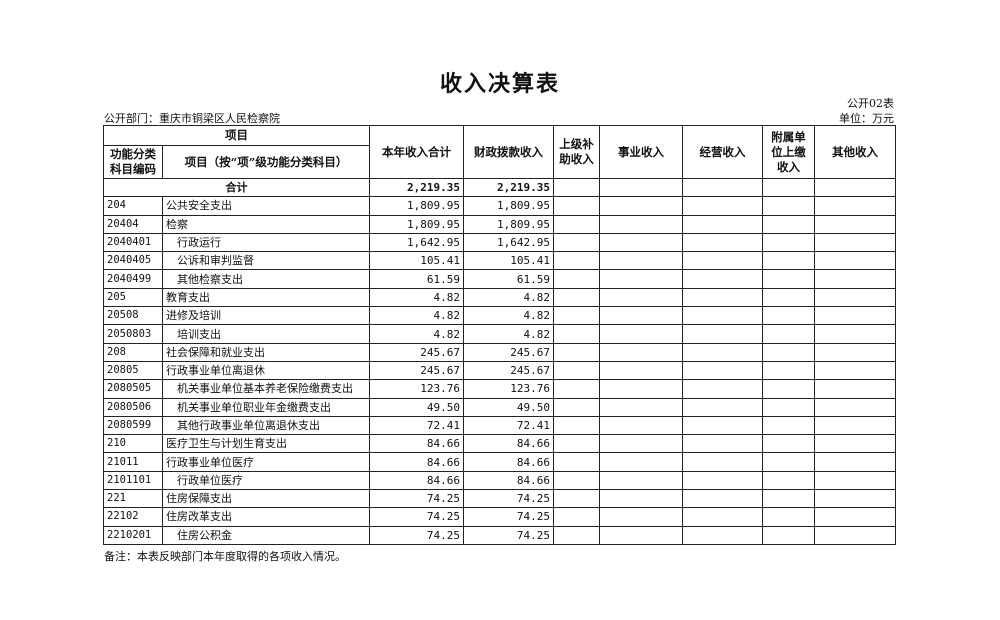 Image resolution: width=1000 pixels, height=620 pixels. Describe the element at coordinates (866, 118) in the screenshot. I see `unit-label: 单位：万元` at that location.